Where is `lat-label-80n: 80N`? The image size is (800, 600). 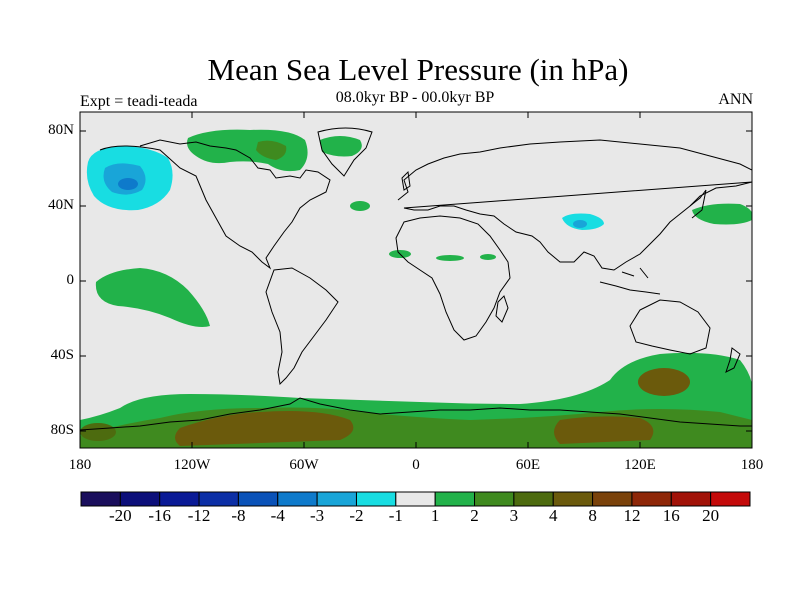
lat-label-80n: 80N is located at coordinates (61, 130).